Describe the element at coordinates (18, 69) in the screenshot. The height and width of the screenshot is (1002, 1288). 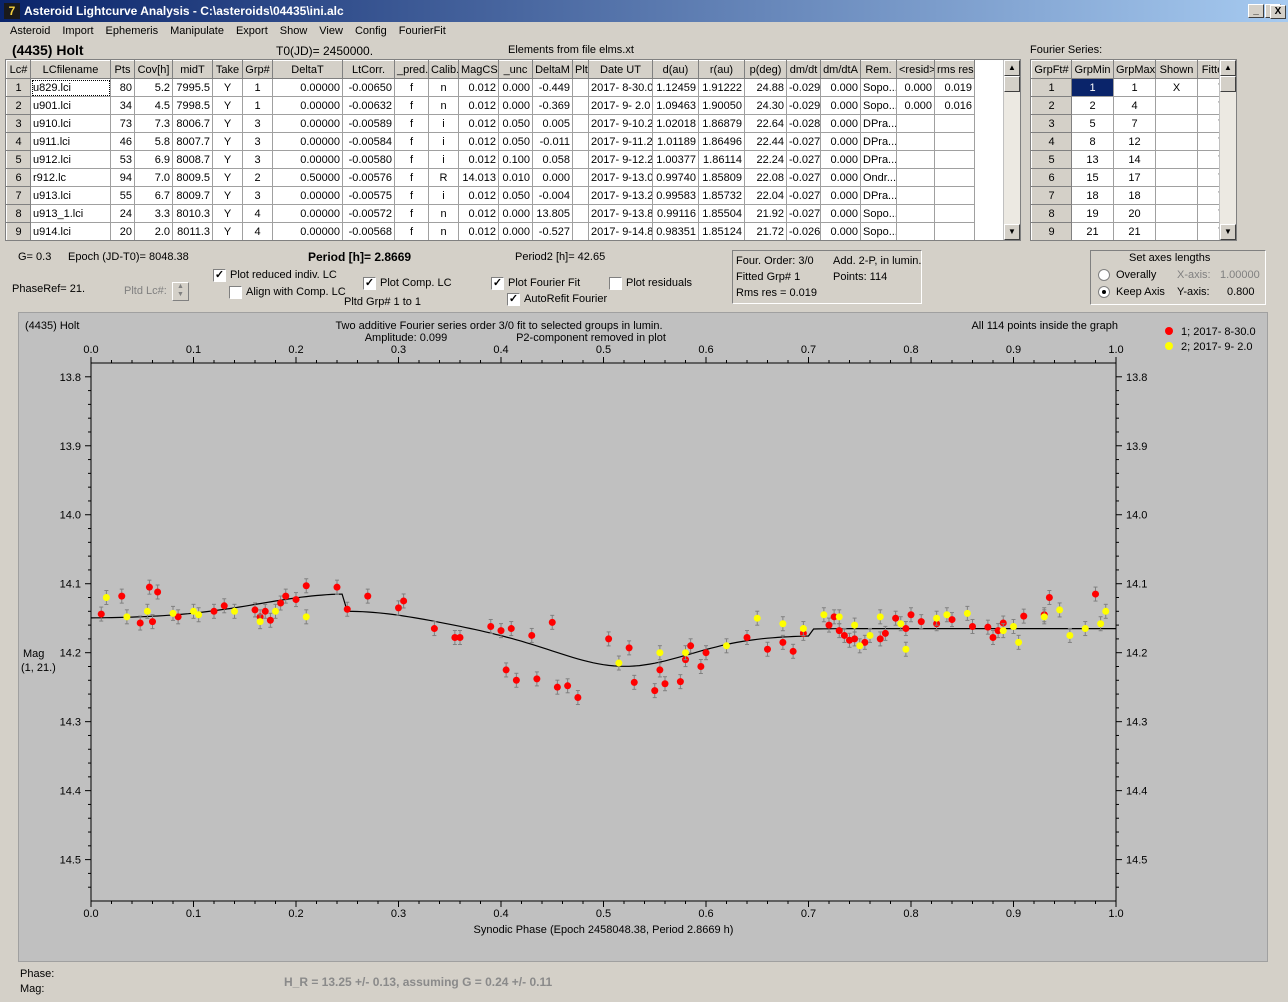
I see `lc-col-header: Lc#` at that location.